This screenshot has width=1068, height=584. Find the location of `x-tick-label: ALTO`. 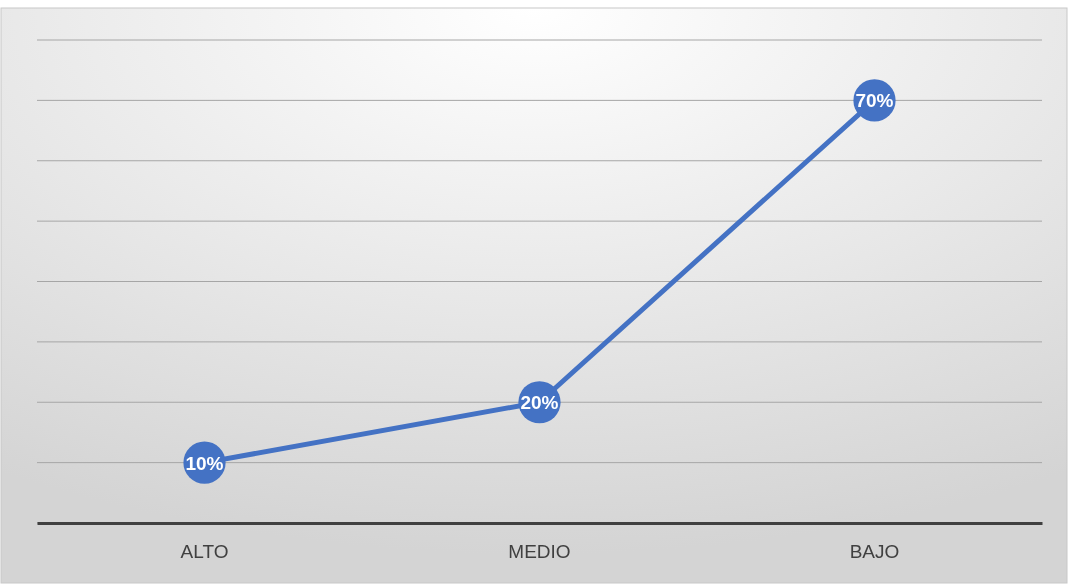

x-tick-label: ALTO is located at coordinates (204, 552).